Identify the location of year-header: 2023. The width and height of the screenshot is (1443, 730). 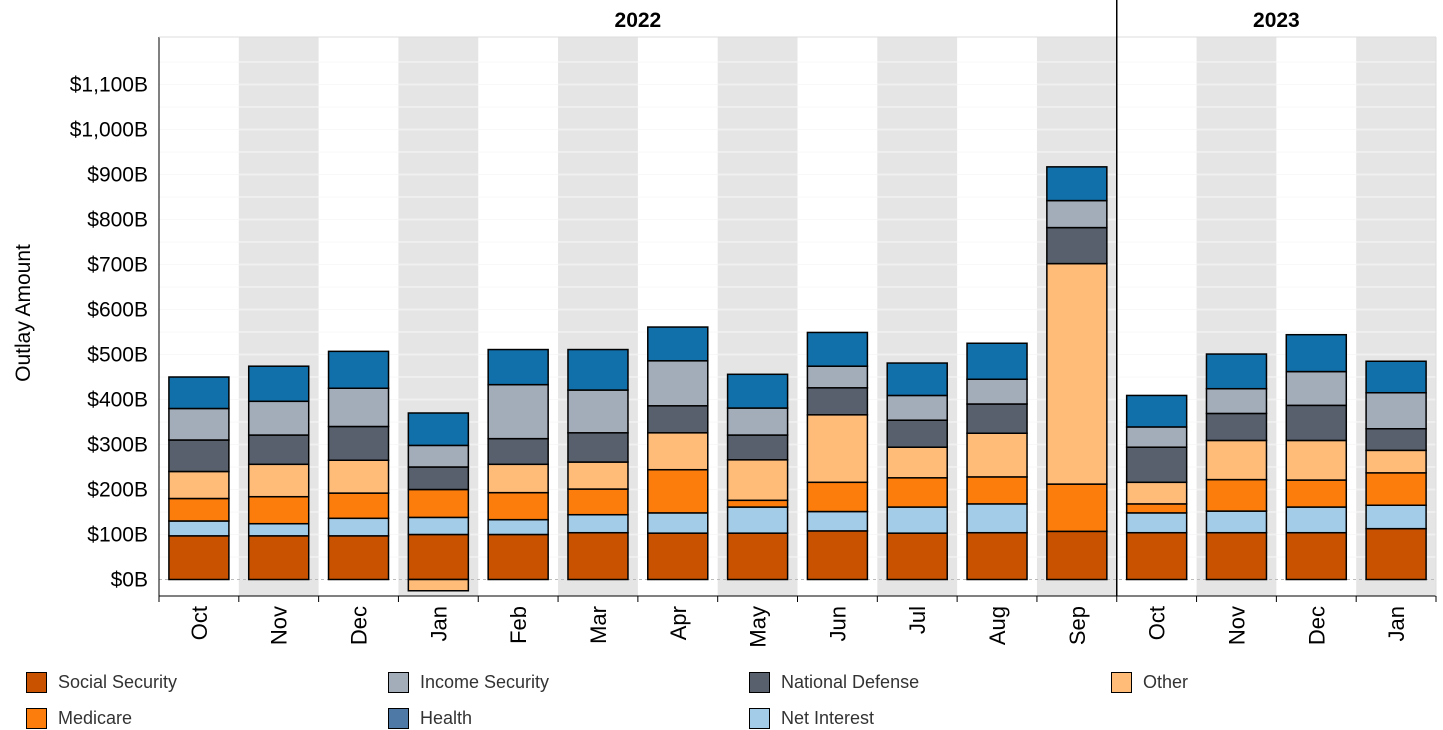
(1276, 20).